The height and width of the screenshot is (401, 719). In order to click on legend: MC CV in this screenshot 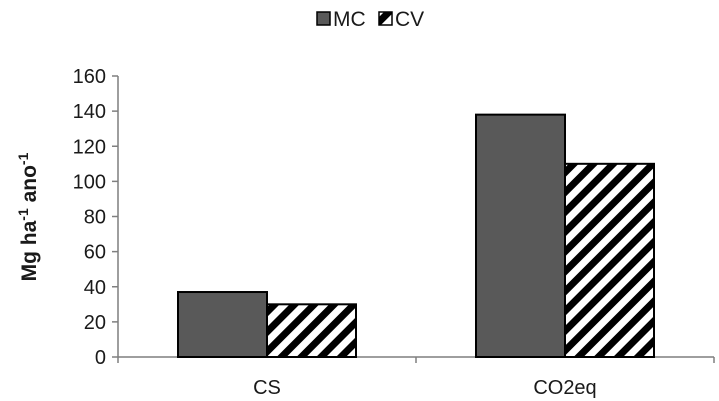, I will do `click(370, 19)`.